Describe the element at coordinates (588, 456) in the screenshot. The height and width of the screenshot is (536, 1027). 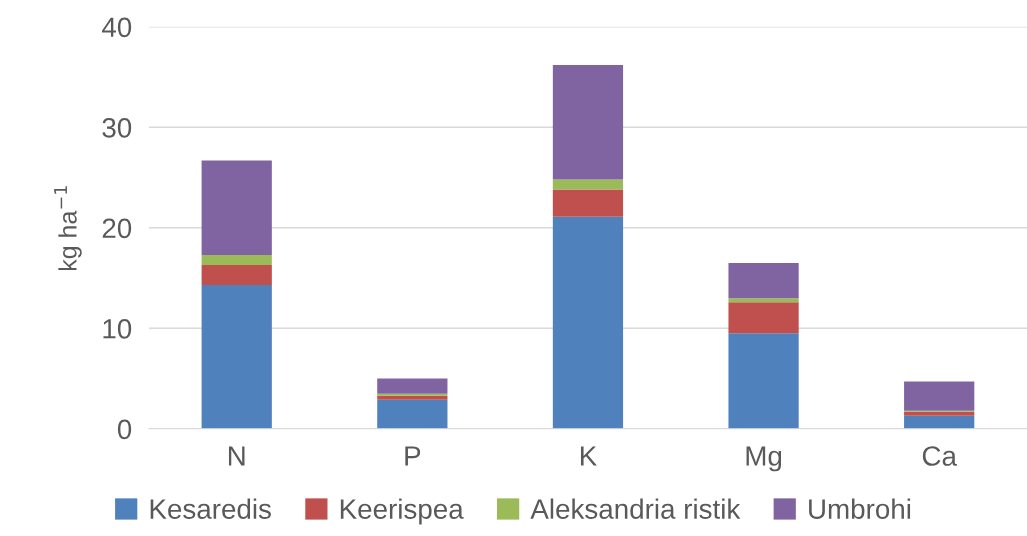
I see `x-tick-label: K` at that location.